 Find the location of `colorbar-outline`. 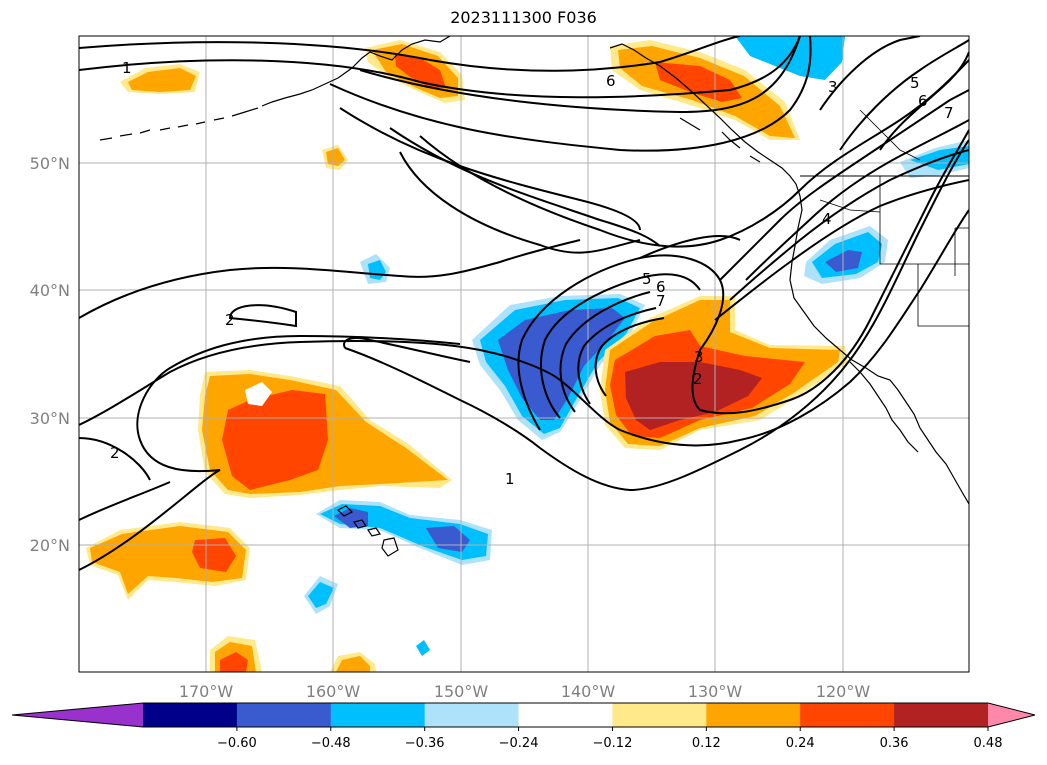

colorbar-outline is located at coordinates (523, 715).